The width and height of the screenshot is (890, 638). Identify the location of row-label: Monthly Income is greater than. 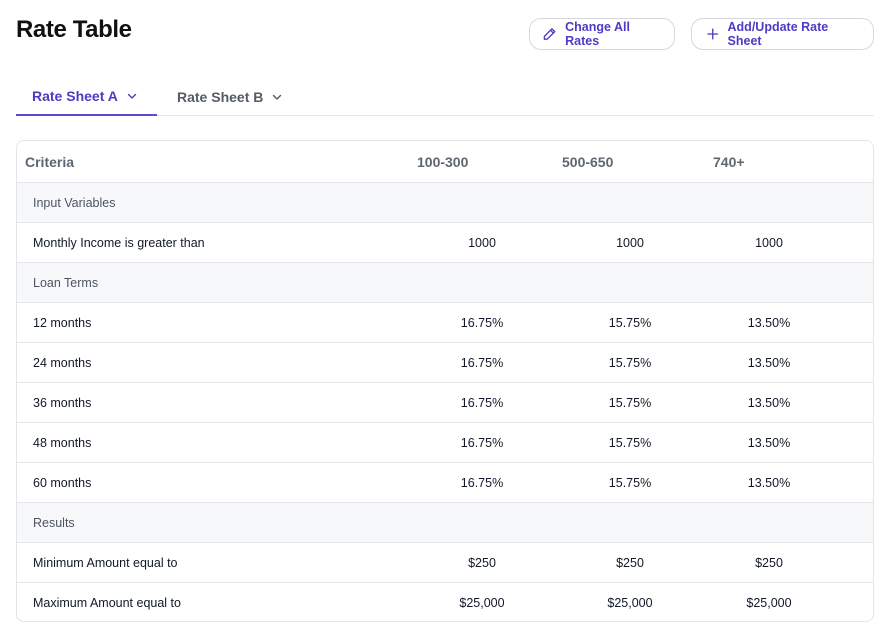
(119, 242).